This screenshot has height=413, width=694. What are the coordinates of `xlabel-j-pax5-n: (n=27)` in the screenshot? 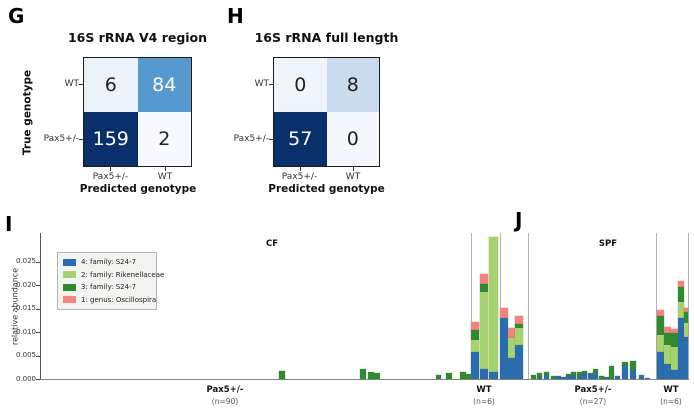 It's located at (593, 401).